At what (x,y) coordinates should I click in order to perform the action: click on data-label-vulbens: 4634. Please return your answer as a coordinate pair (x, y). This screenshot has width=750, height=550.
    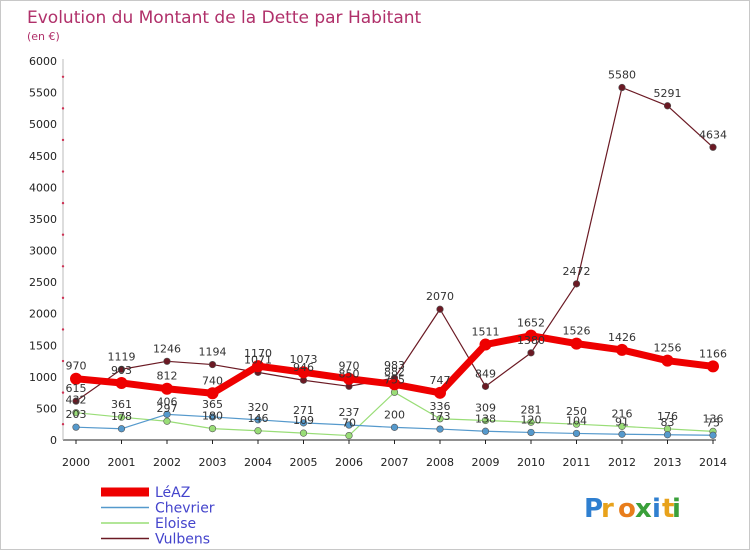
    Looking at the image, I should click on (713, 134).